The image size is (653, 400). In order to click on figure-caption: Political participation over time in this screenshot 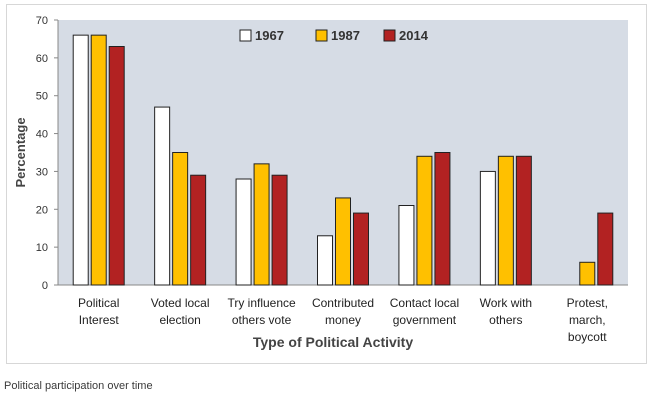, I will do `click(78, 386)`.